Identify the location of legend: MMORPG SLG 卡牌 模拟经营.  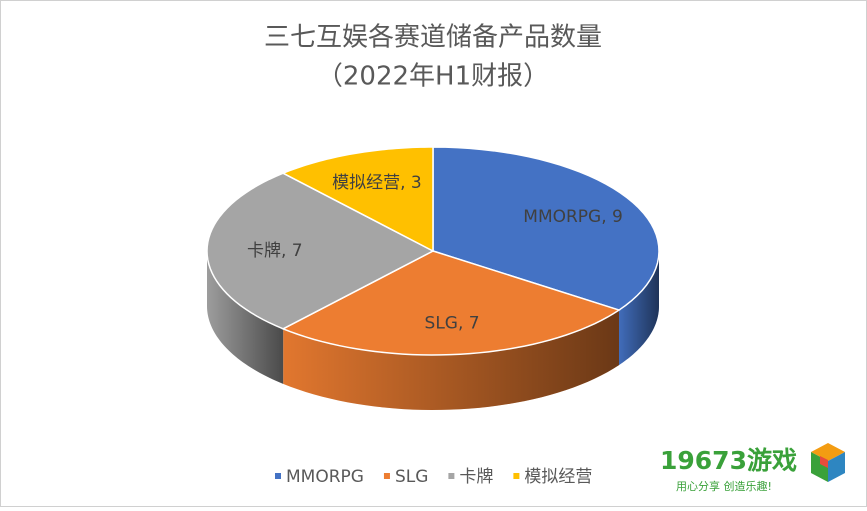
(433, 477).